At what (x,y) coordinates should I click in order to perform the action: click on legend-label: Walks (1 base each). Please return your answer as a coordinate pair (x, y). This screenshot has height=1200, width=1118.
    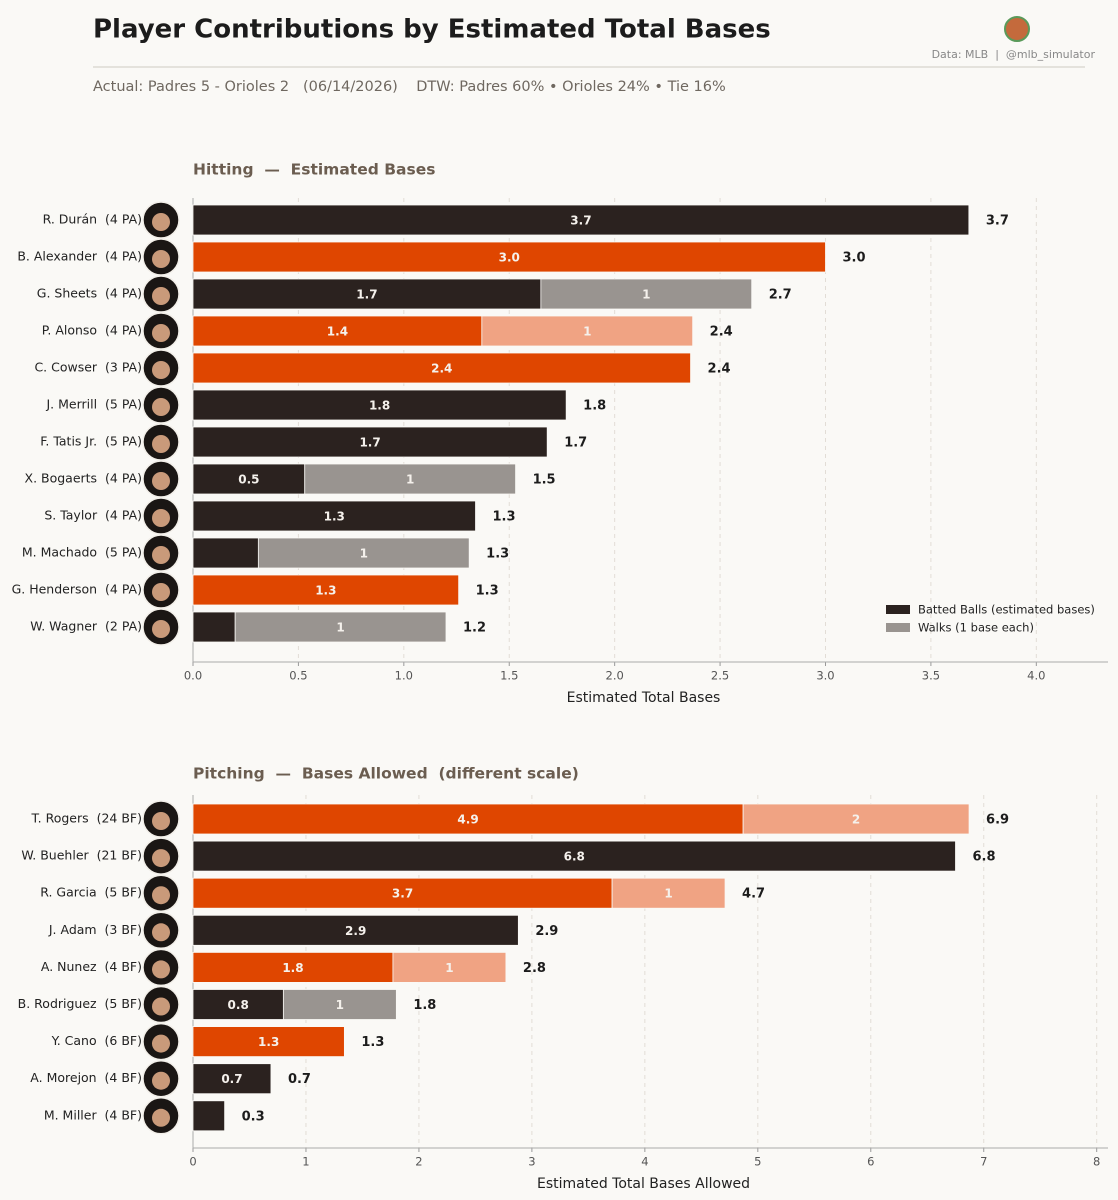
    Looking at the image, I should click on (976, 628).